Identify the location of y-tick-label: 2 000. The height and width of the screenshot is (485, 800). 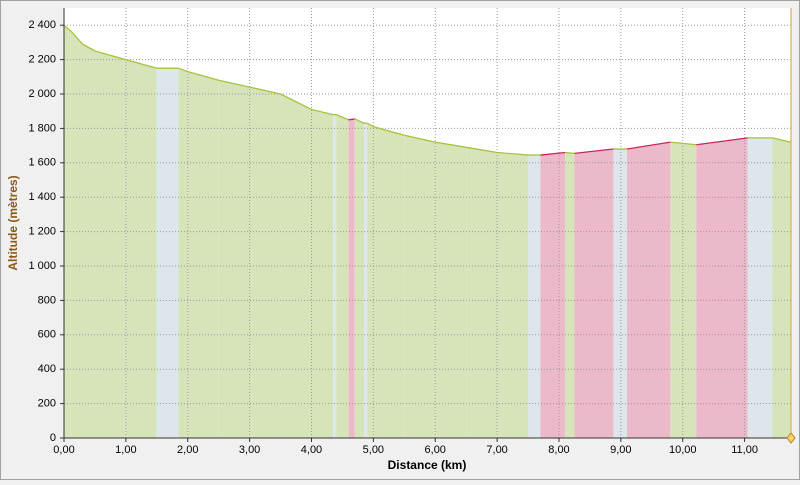
(42, 94).